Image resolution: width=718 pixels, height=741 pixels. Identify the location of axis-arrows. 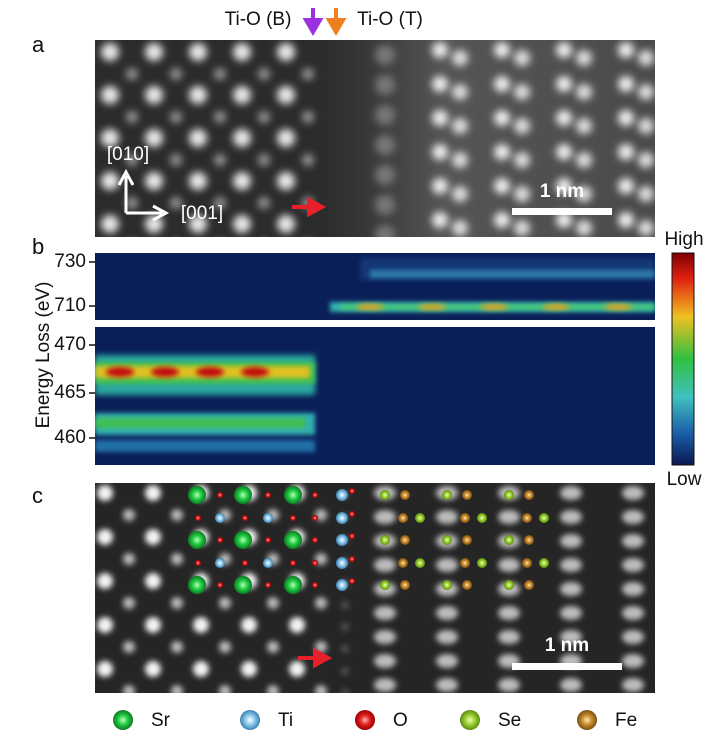
(143, 195).